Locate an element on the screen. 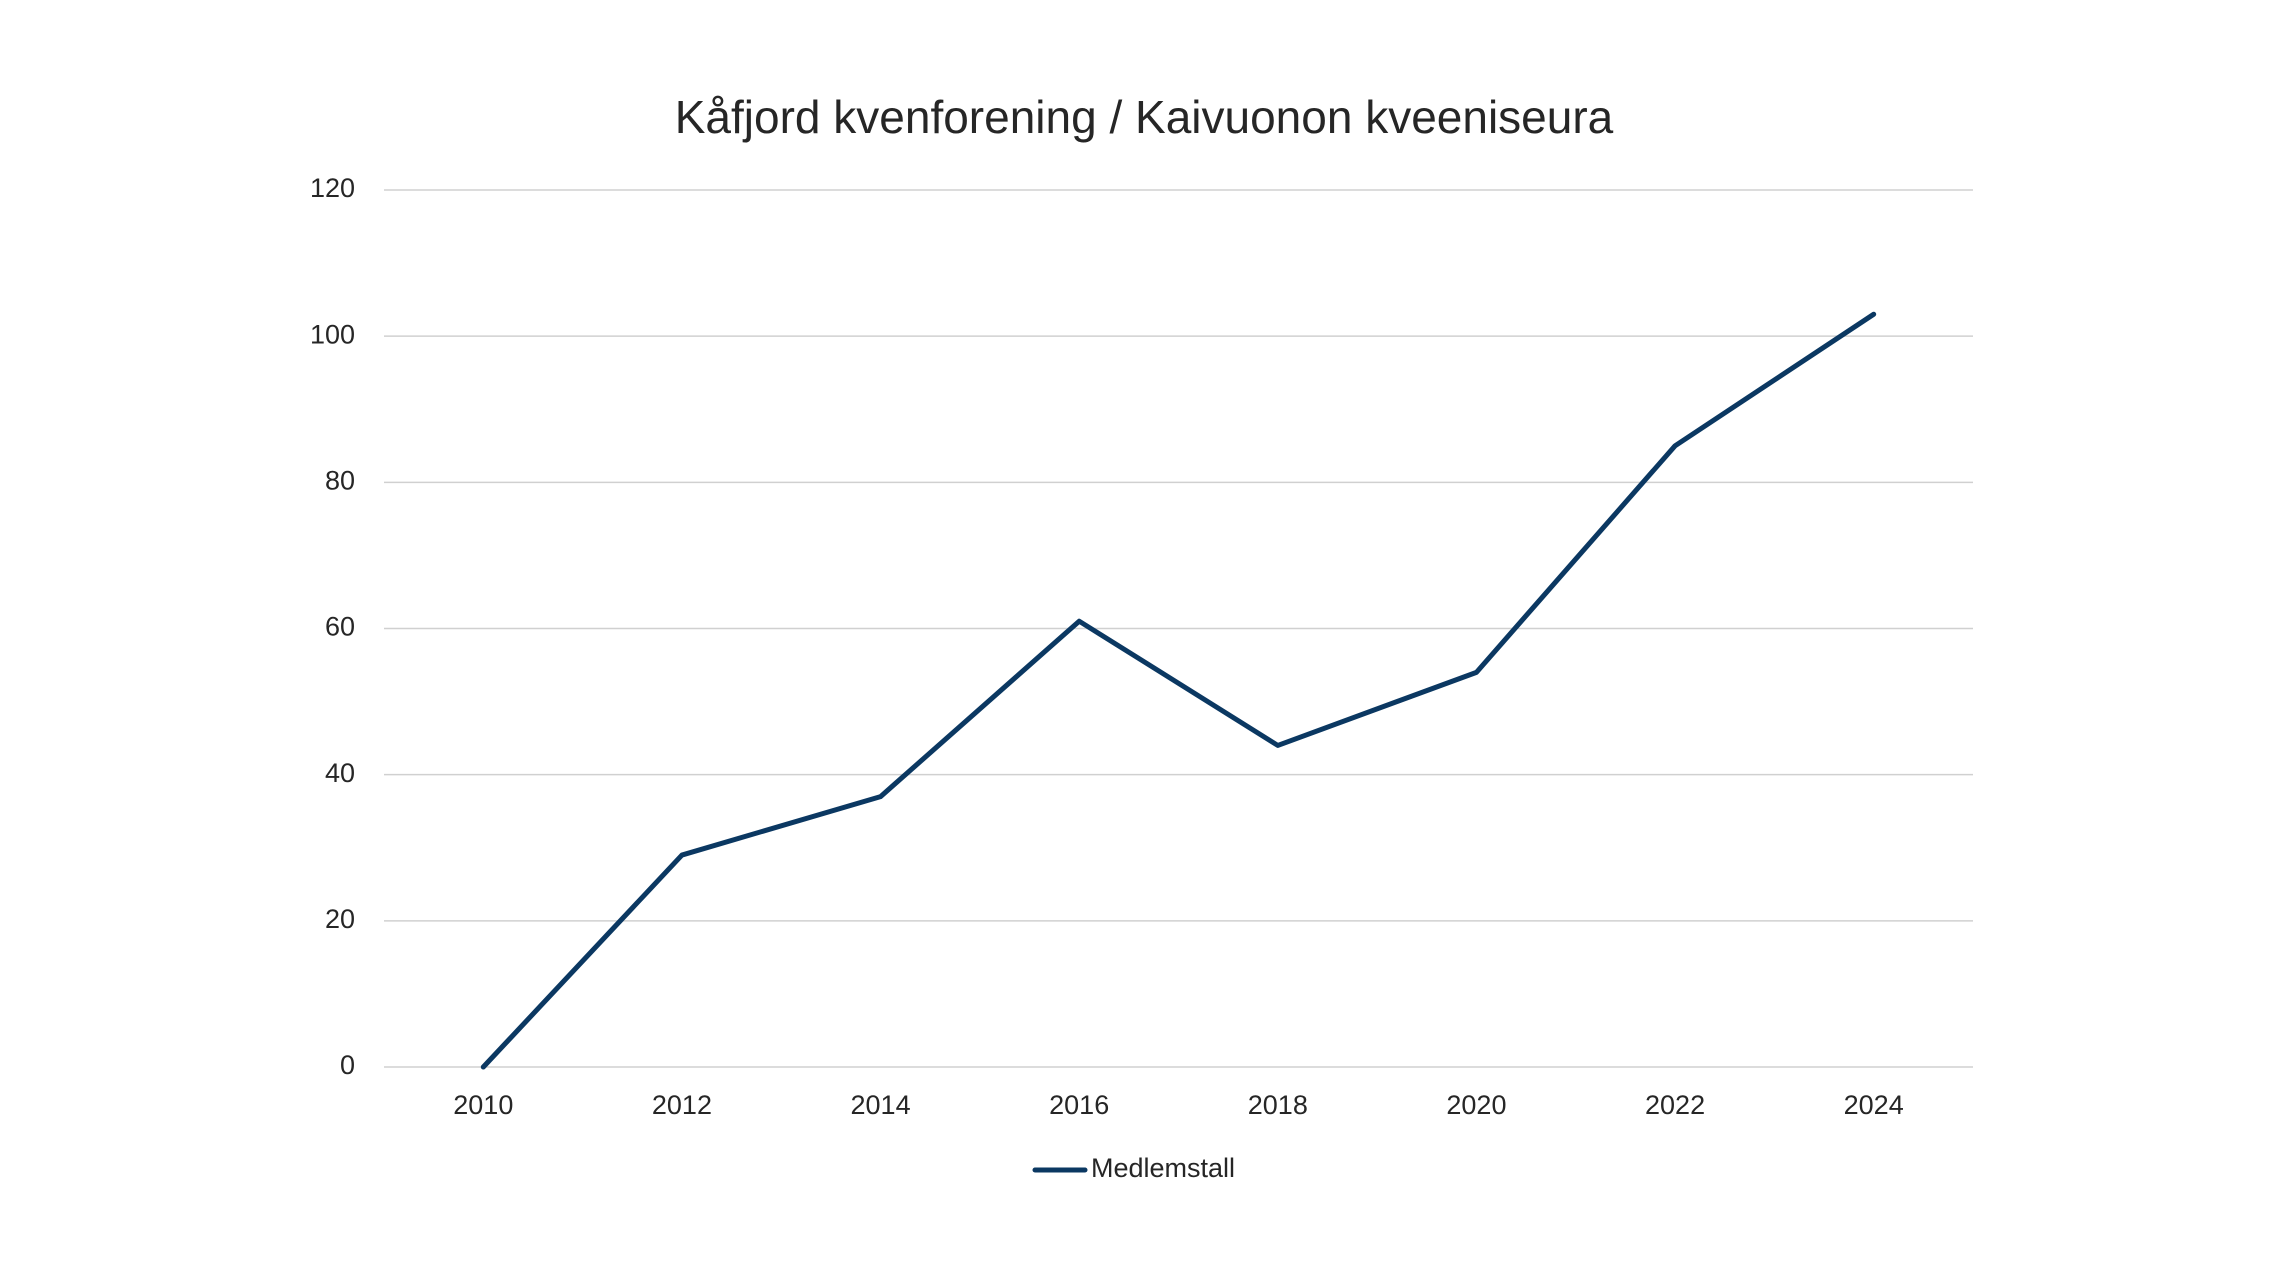  y-tick-label: 80 is located at coordinates (340, 480).